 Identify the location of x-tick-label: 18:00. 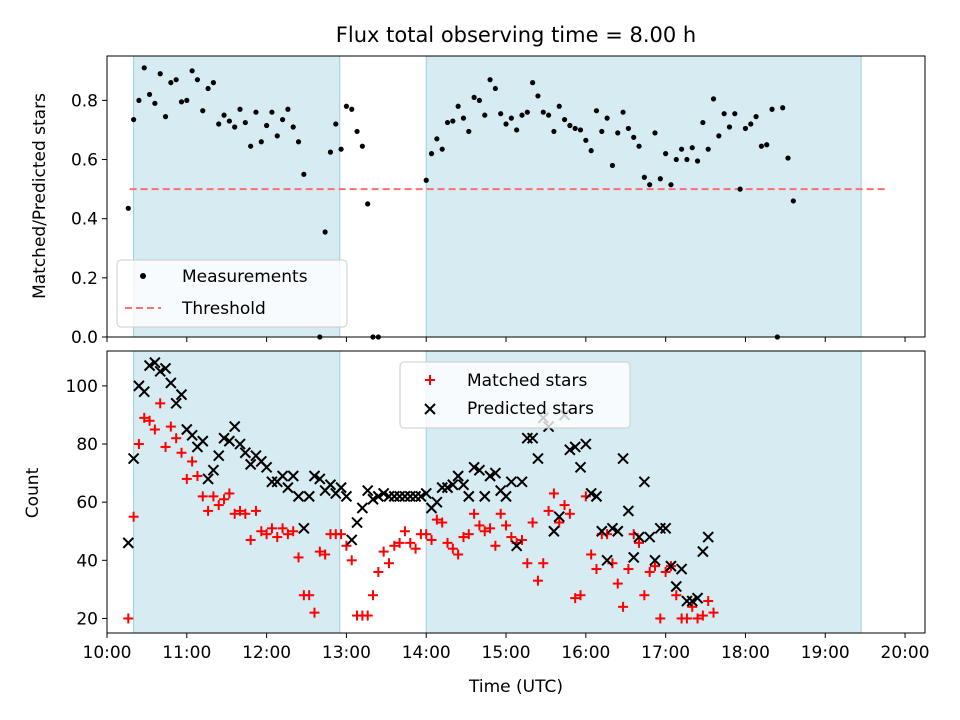
(745, 653).